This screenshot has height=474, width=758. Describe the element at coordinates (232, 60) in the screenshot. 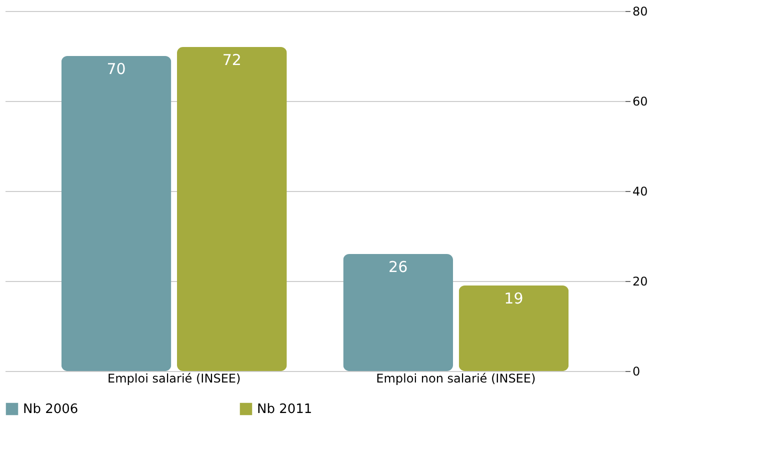

I see `data-label: 72` at that location.